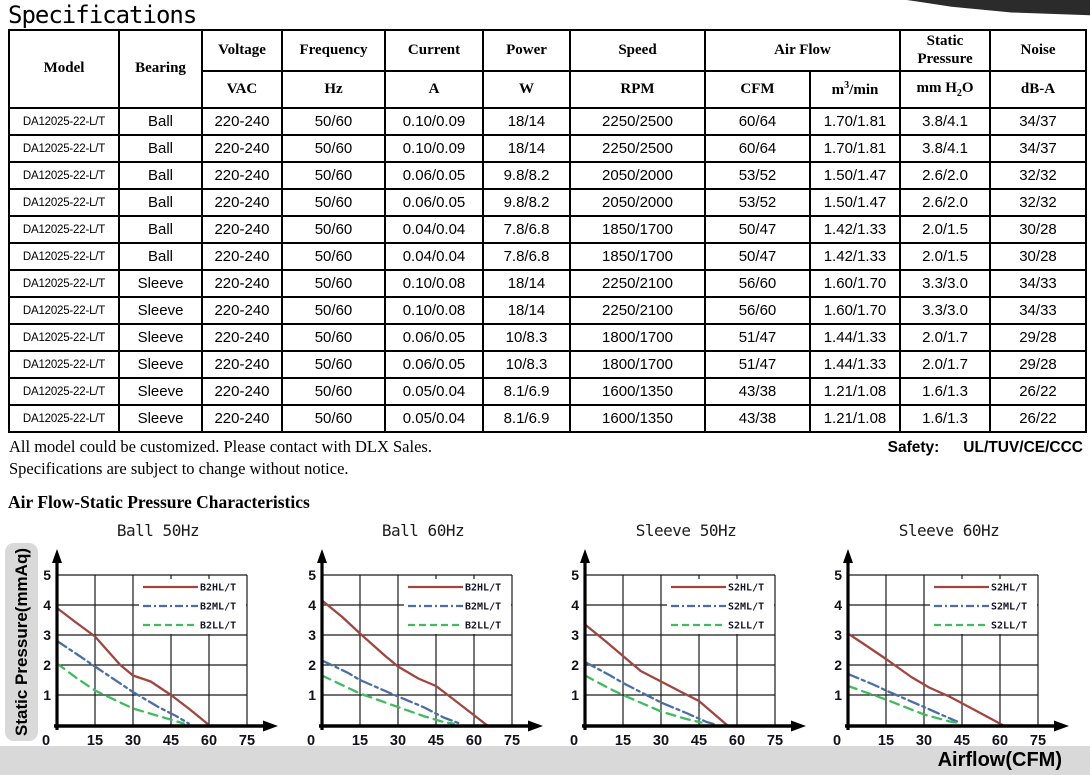  I want to click on table-cell: Sleeve, so click(160, 364).